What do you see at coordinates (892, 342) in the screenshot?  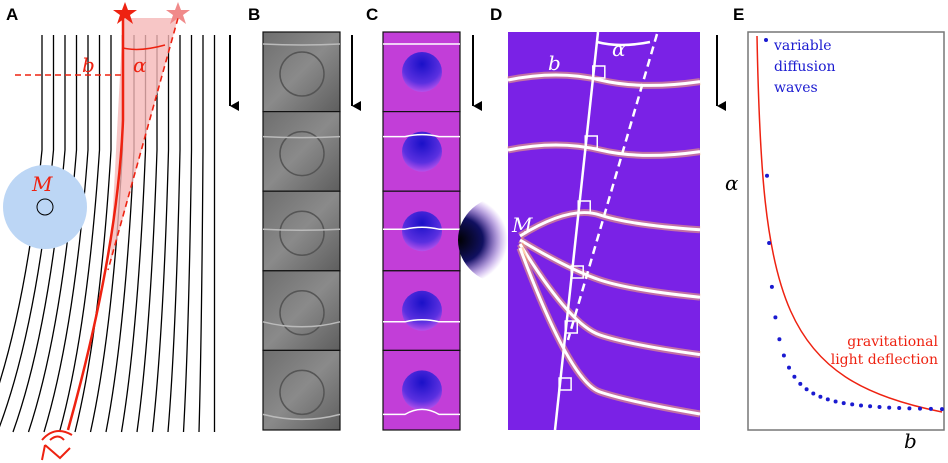 I see `legend-text: gravitational` at bounding box center [892, 342].